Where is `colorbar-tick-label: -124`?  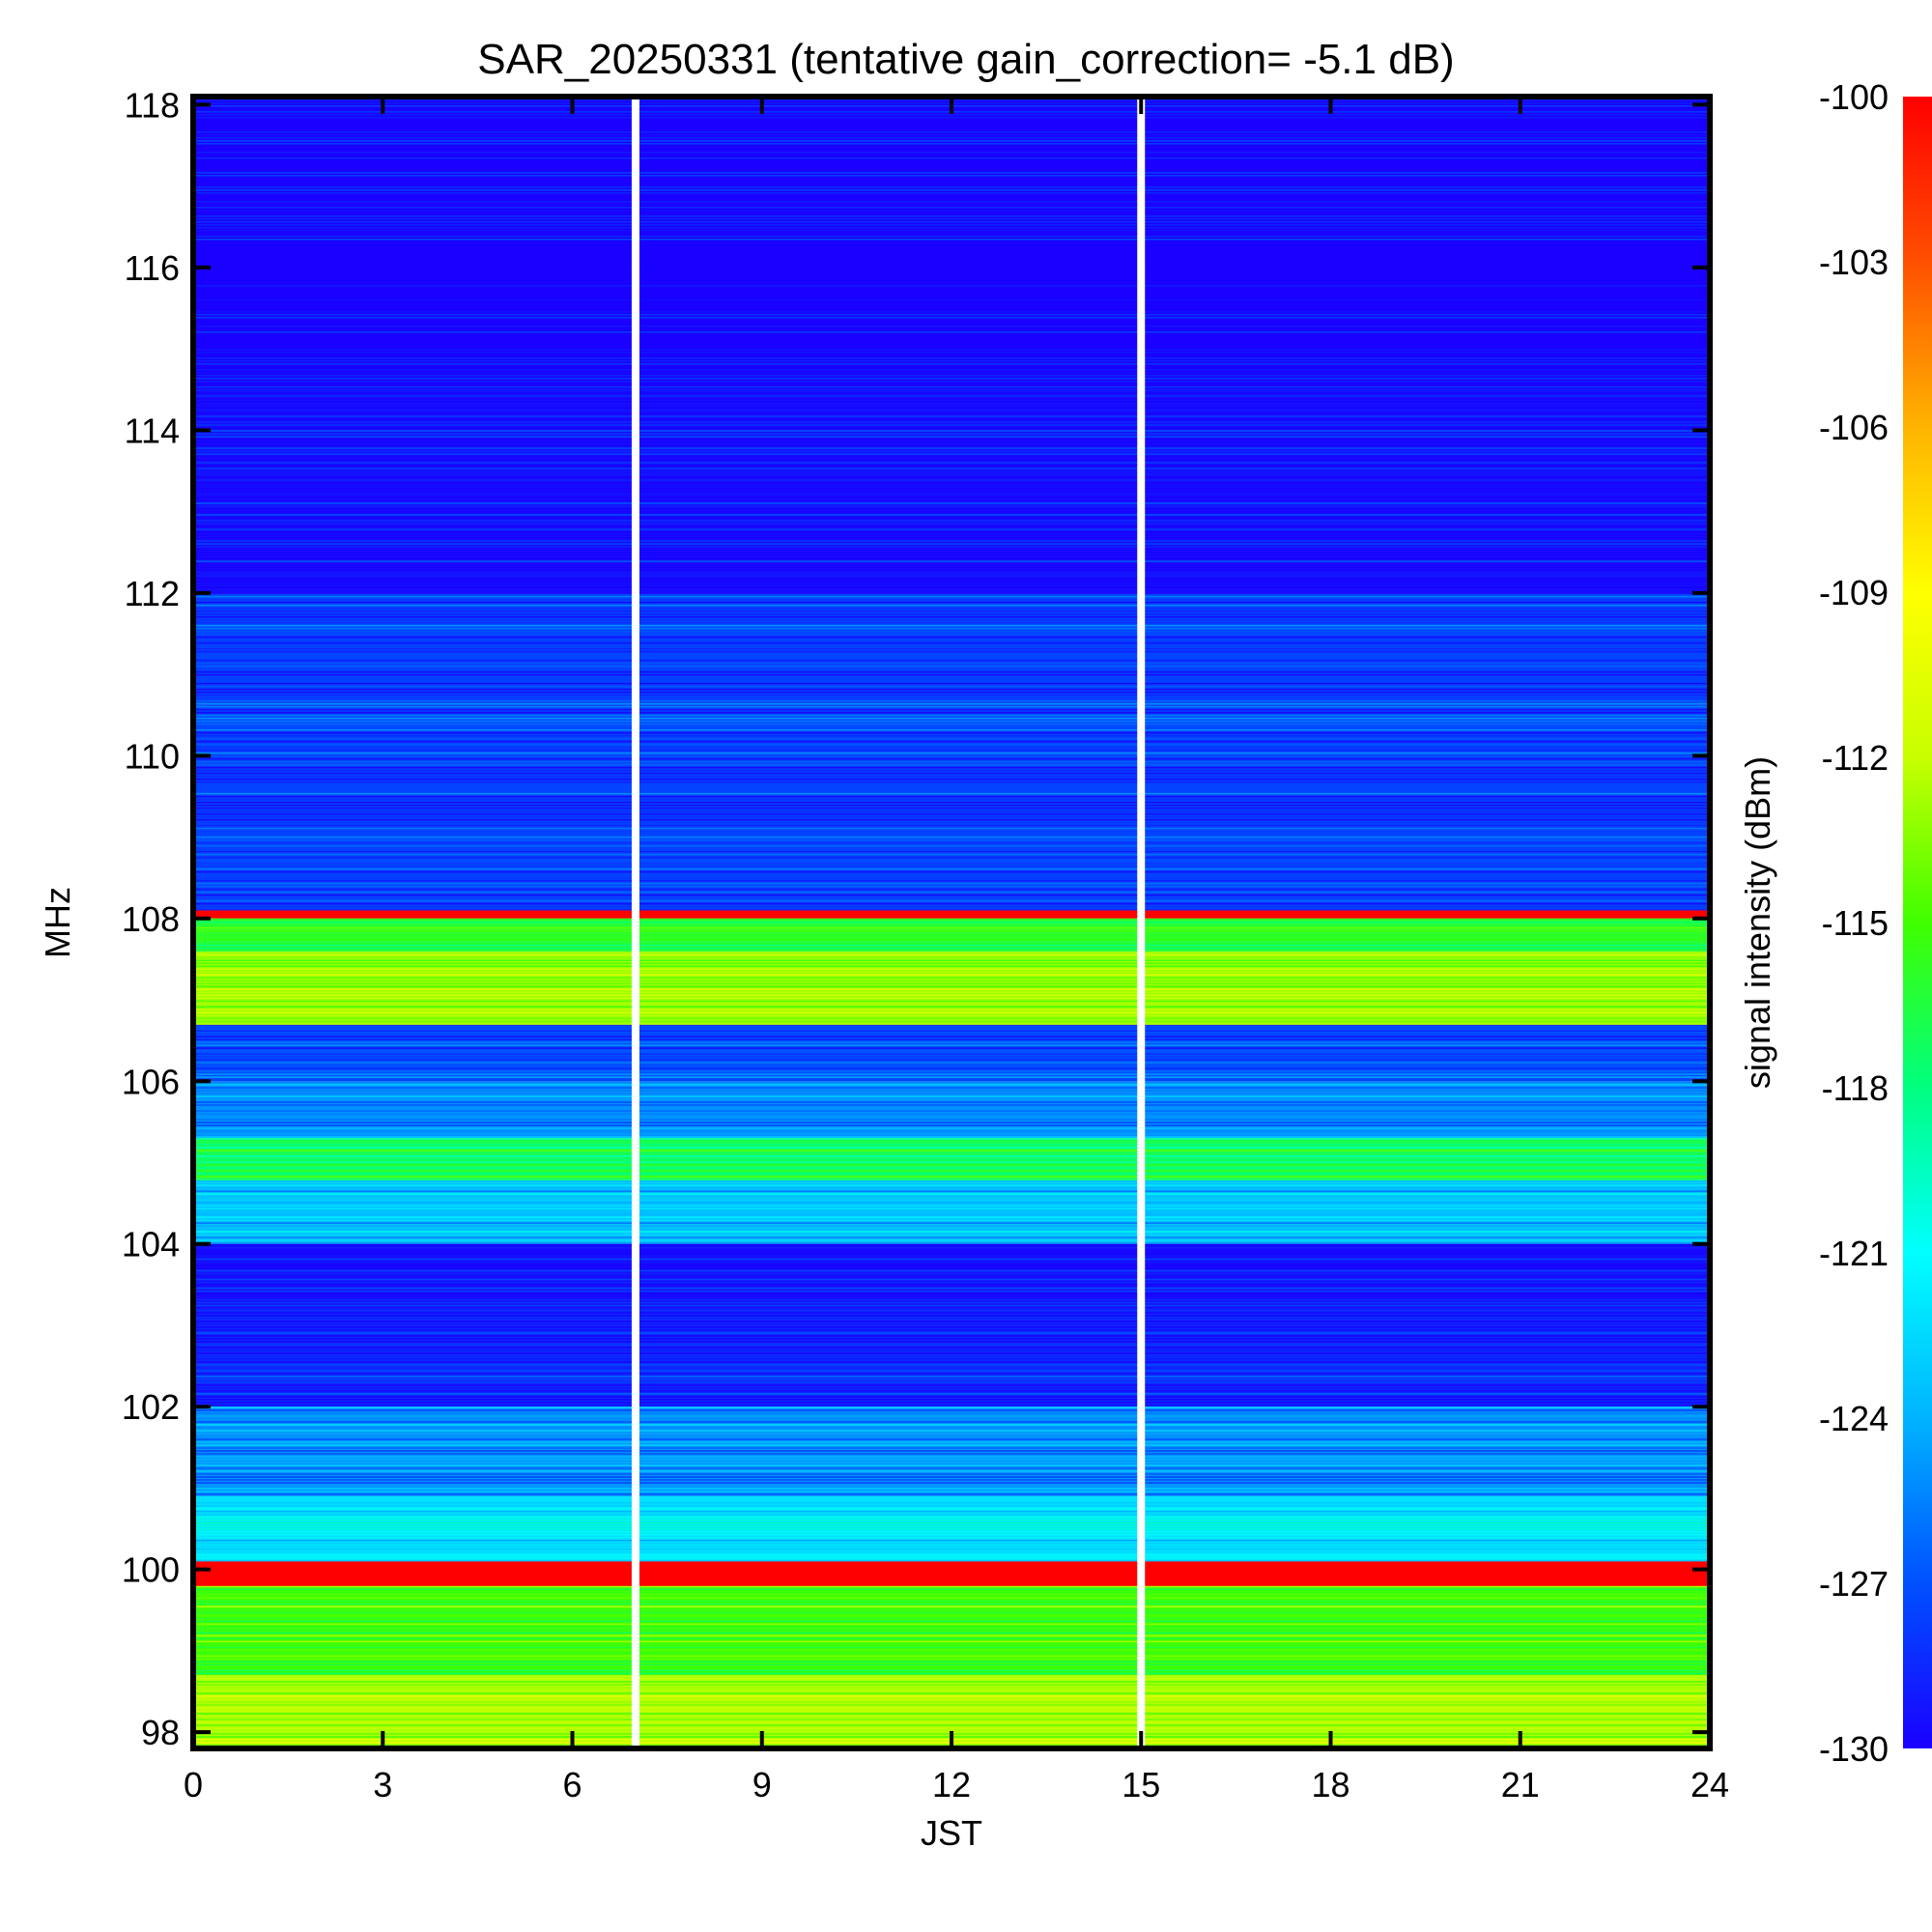 colorbar-tick-label: -124 is located at coordinates (1854, 1418).